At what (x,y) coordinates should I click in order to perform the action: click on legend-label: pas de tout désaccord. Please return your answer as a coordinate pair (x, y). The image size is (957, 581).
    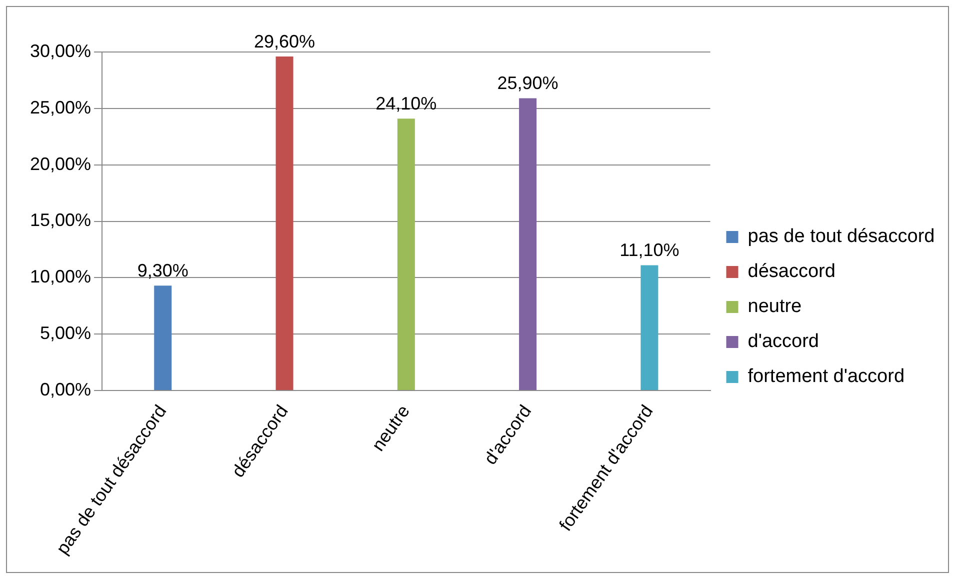
    Looking at the image, I should click on (841, 237).